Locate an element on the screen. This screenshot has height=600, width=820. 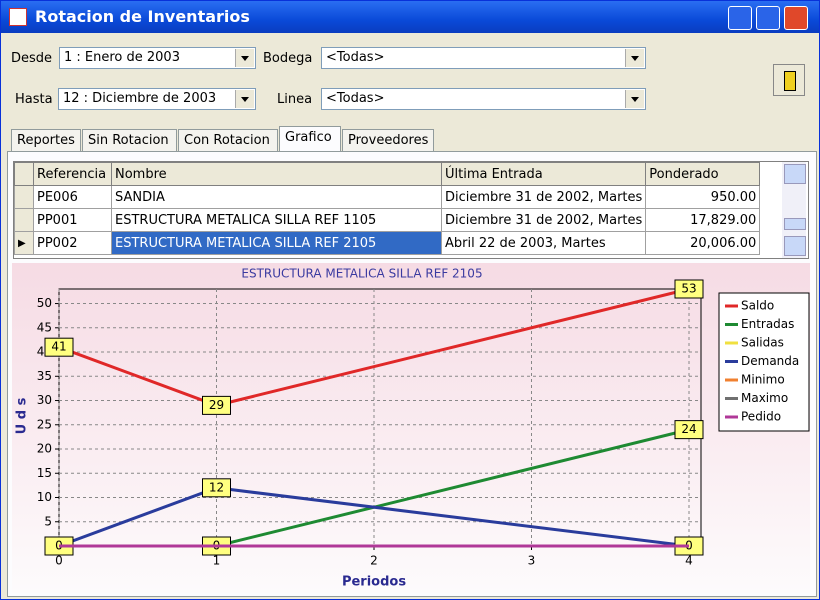
table-cell: 950.00 is located at coordinates (703, 197).